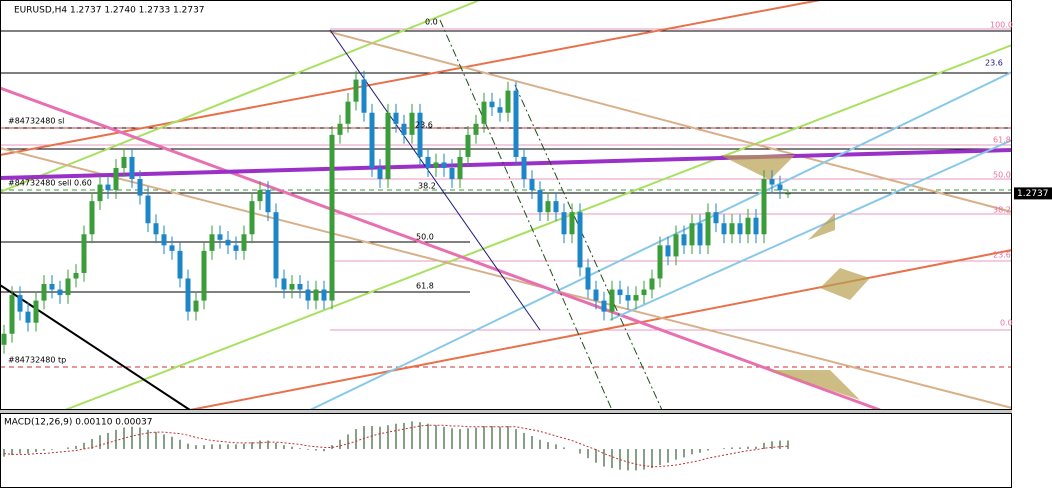 The image size is (1052, 502). Describe the element at coordinates (50, 183) in the screenshot. I see `annotation: #84732480 sell 0.60` at that location.